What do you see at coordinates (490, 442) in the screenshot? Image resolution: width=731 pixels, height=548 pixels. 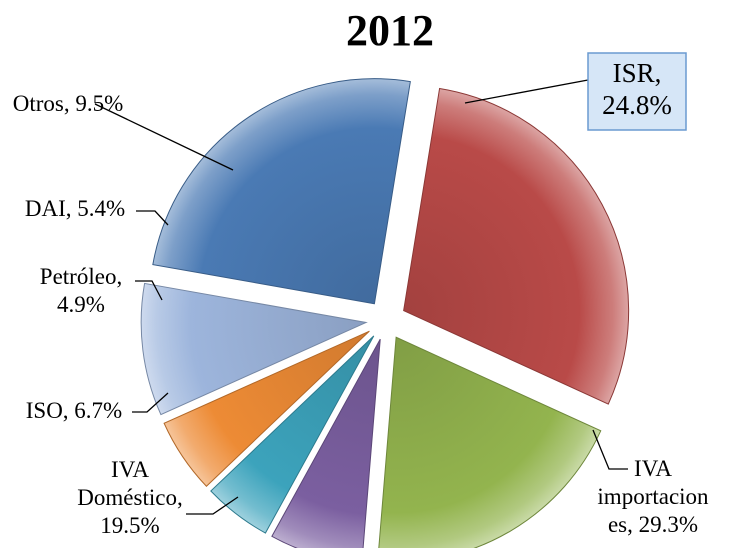 I see `pie-slice-iva-dom-stico` at bounding box center [490, 442].